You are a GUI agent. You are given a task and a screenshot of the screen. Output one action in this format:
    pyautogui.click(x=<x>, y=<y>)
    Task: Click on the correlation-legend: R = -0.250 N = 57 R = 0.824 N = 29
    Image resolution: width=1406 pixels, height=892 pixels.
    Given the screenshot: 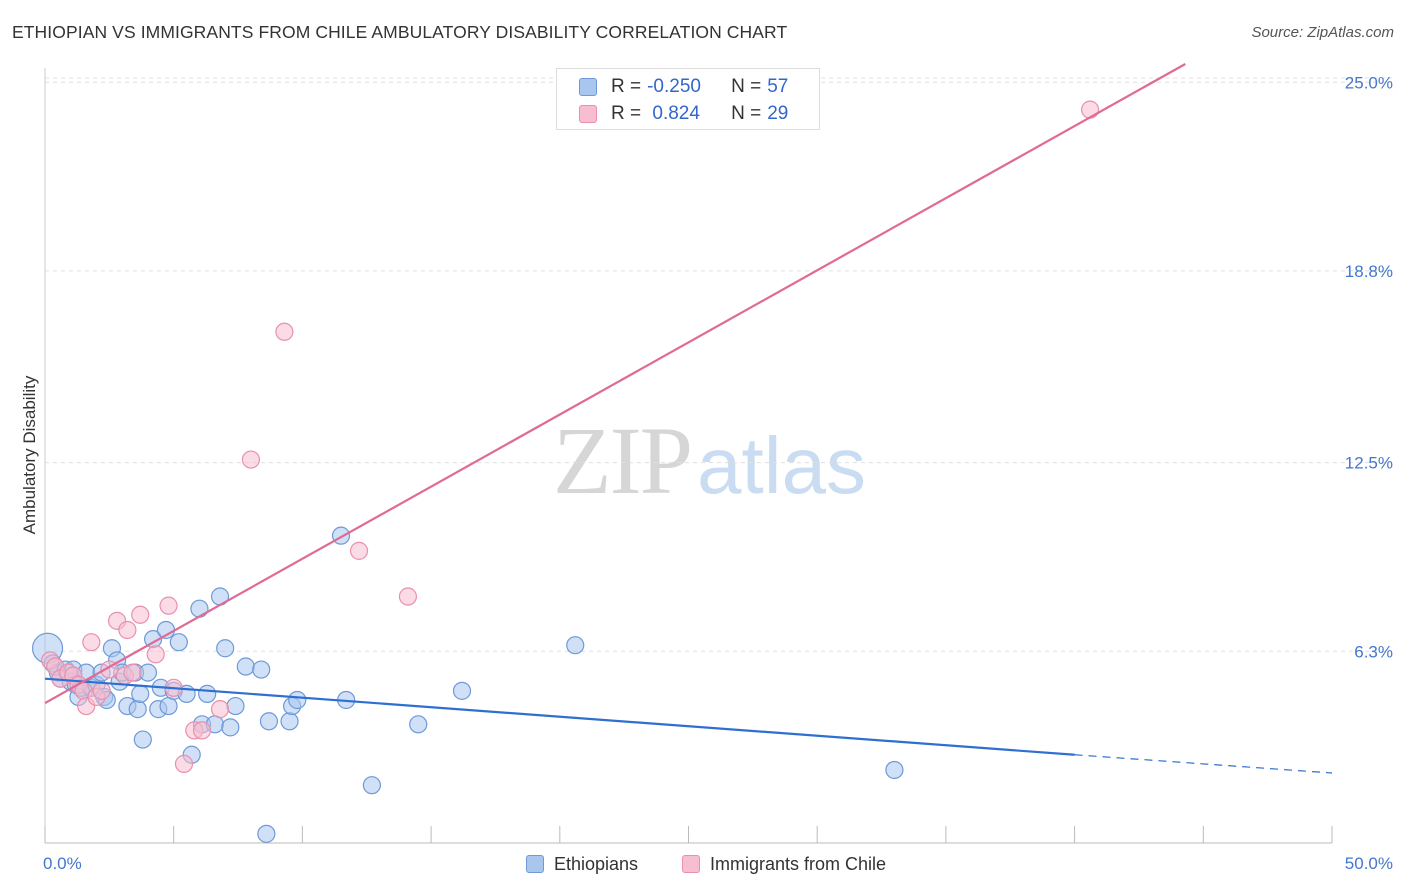 What is the action you would take?
    pyautogui.click(x=688, y=99)
    